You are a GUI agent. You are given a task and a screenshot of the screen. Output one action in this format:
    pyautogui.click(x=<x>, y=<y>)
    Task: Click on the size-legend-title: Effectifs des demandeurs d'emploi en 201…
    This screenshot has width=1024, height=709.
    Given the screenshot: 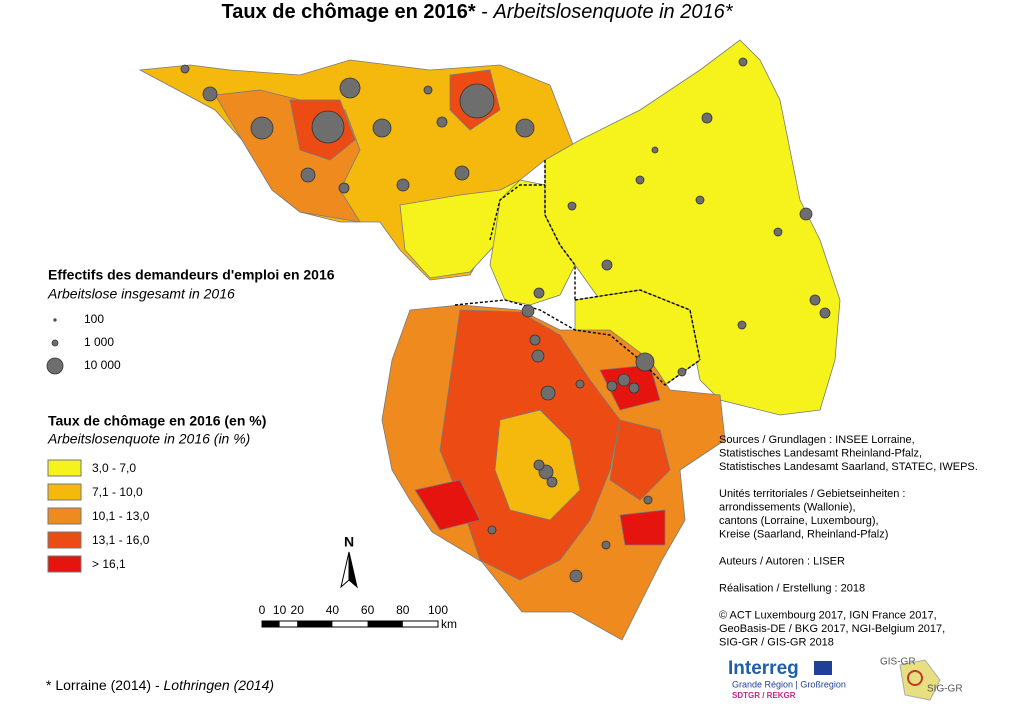 What is the action you would take?
    pyautogui.click(x=191, y=275)
    